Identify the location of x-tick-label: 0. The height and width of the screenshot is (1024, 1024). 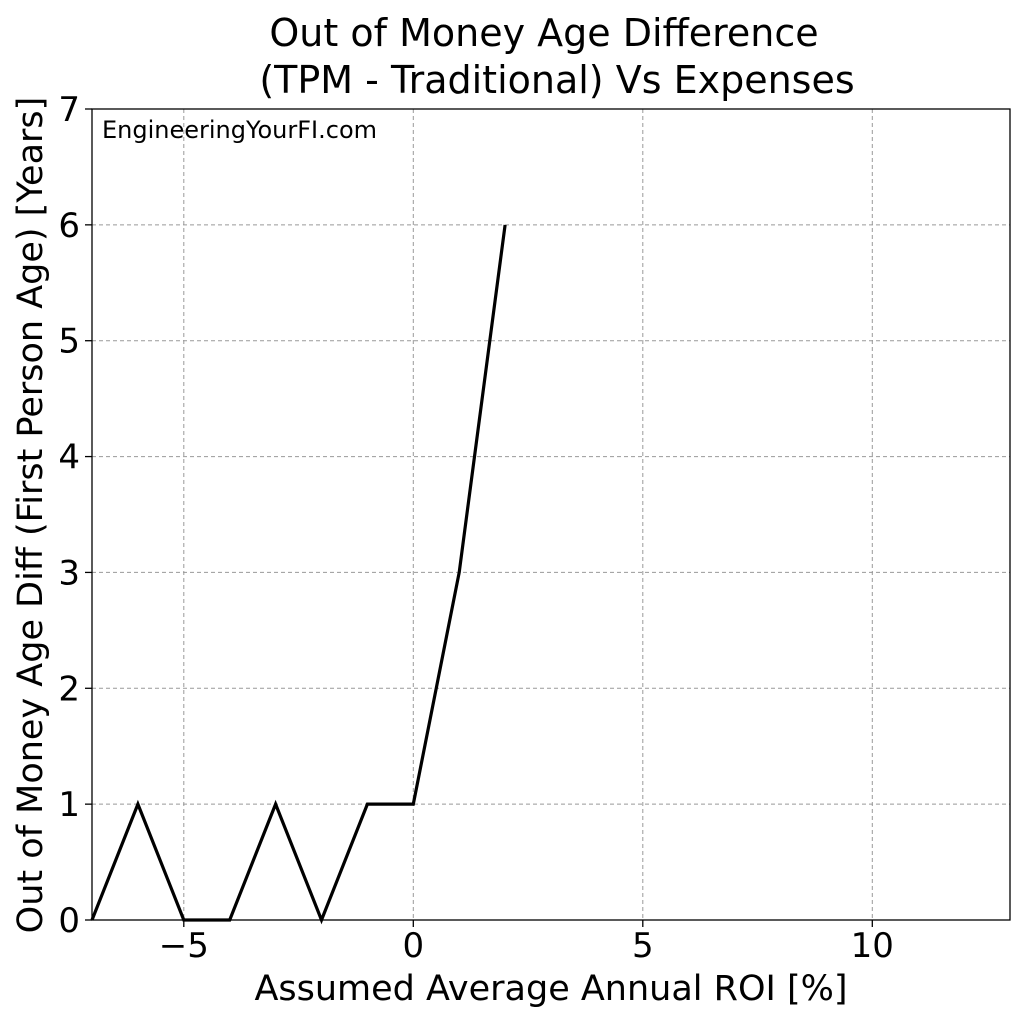
(413, 946).